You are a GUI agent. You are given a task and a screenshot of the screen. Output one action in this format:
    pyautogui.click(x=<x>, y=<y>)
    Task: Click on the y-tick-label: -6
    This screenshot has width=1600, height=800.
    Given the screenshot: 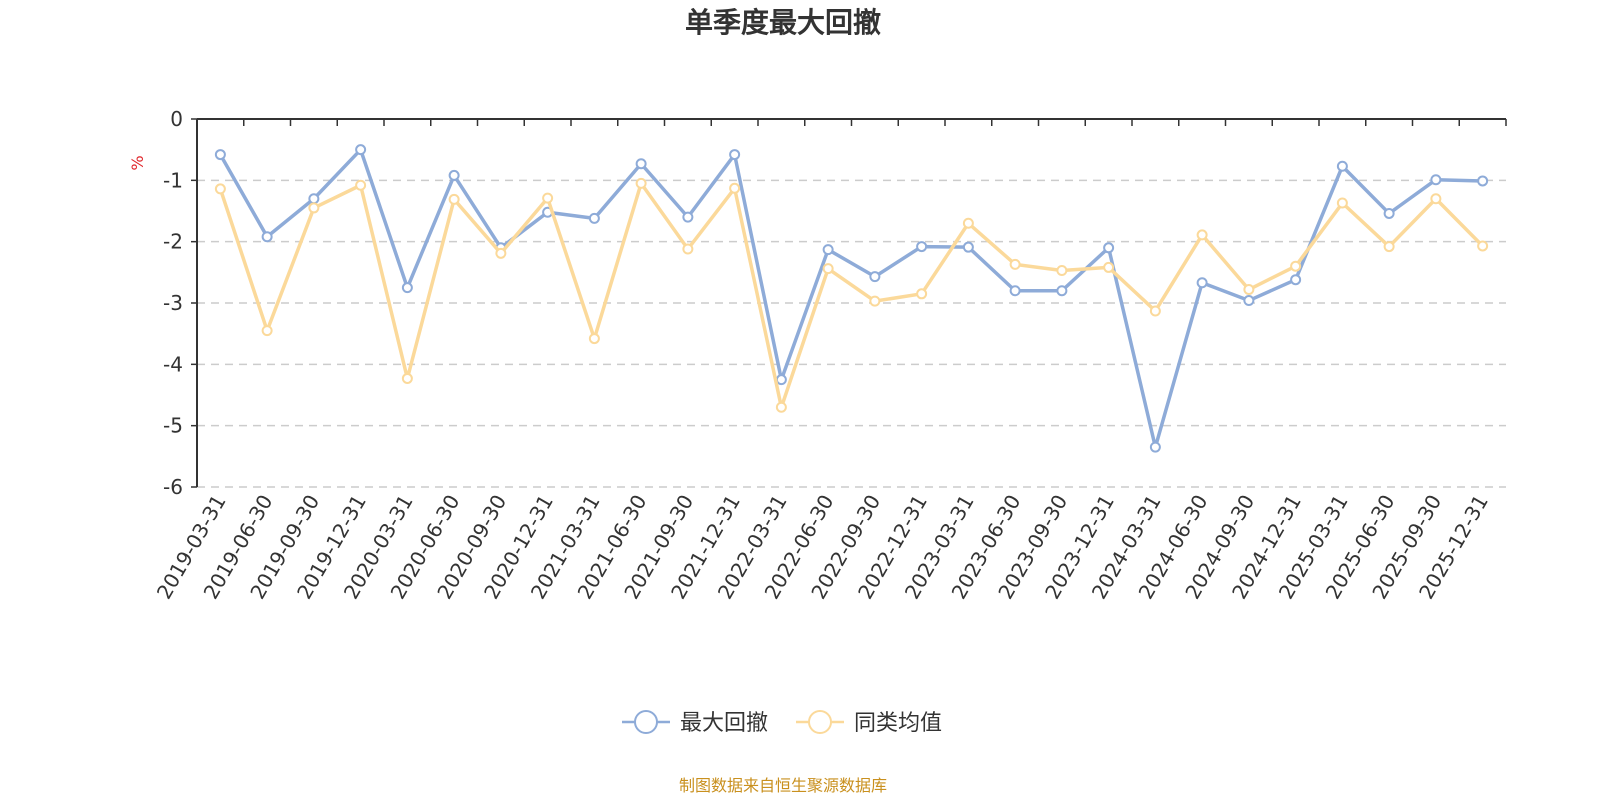 What is the action you would take?
    pyautogui.click(x=173, y=487)
    